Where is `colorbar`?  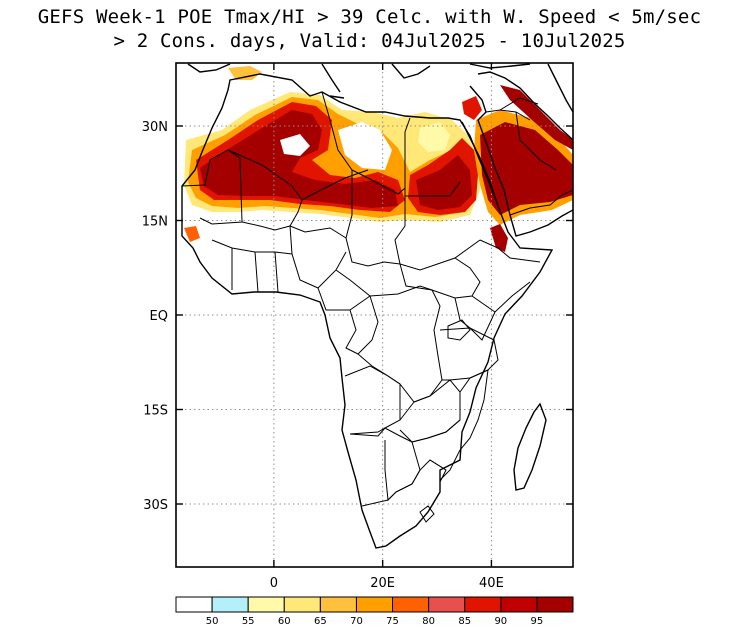
colorbar is located at coordinates (374, 604).